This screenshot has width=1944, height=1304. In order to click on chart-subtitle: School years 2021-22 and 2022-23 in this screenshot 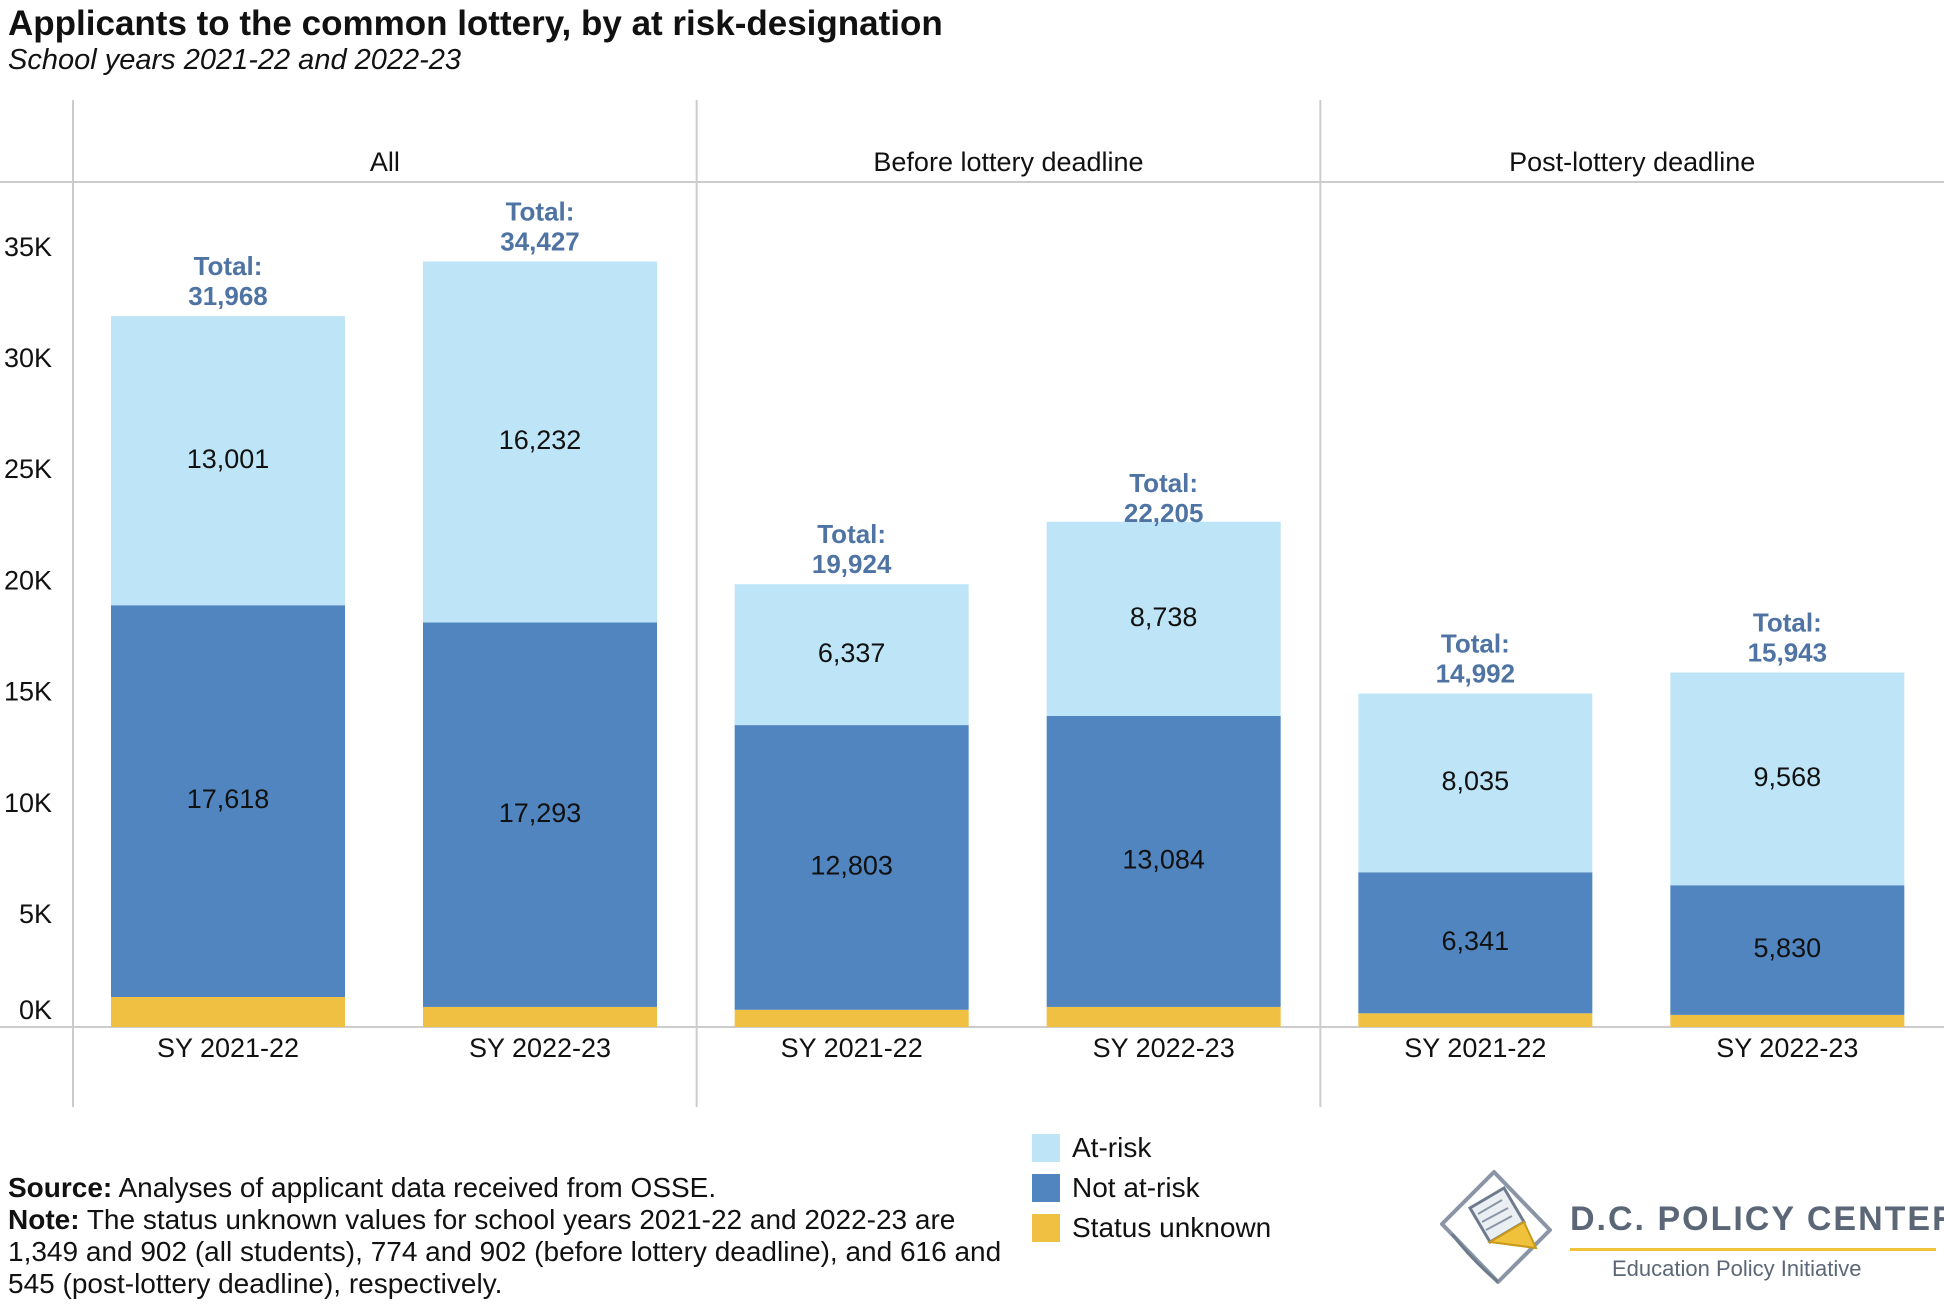, I will do `click(235, 60)`.